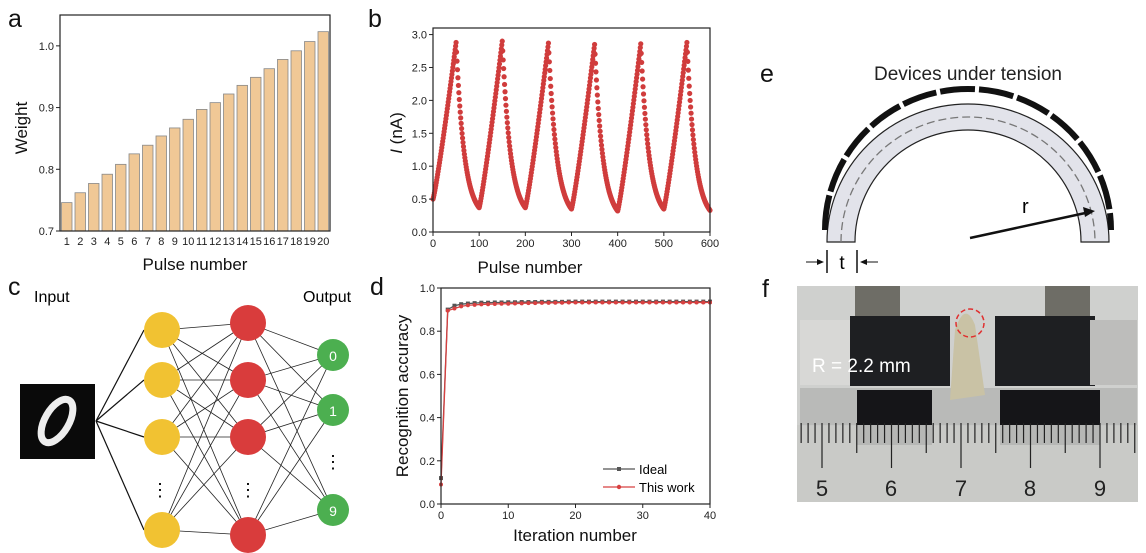  What do you see at coordinates (419, 36) in the screenshot?
I see `y-tick-label: 3.0` at bounding box center [419, 36].